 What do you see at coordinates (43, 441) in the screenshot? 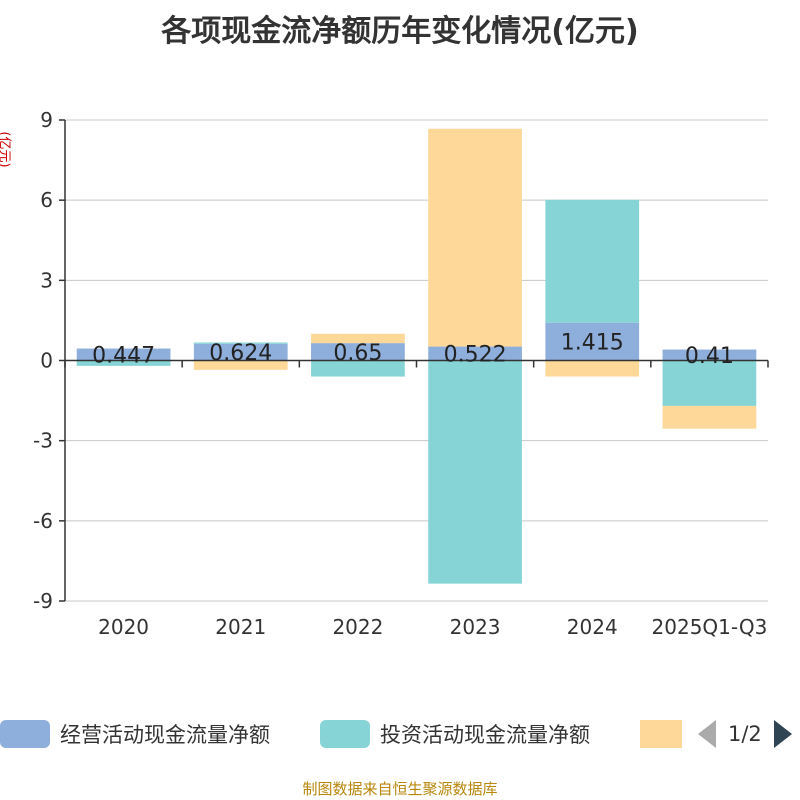
I see `y-tick-label: -3` at bounding box center [43, 441].